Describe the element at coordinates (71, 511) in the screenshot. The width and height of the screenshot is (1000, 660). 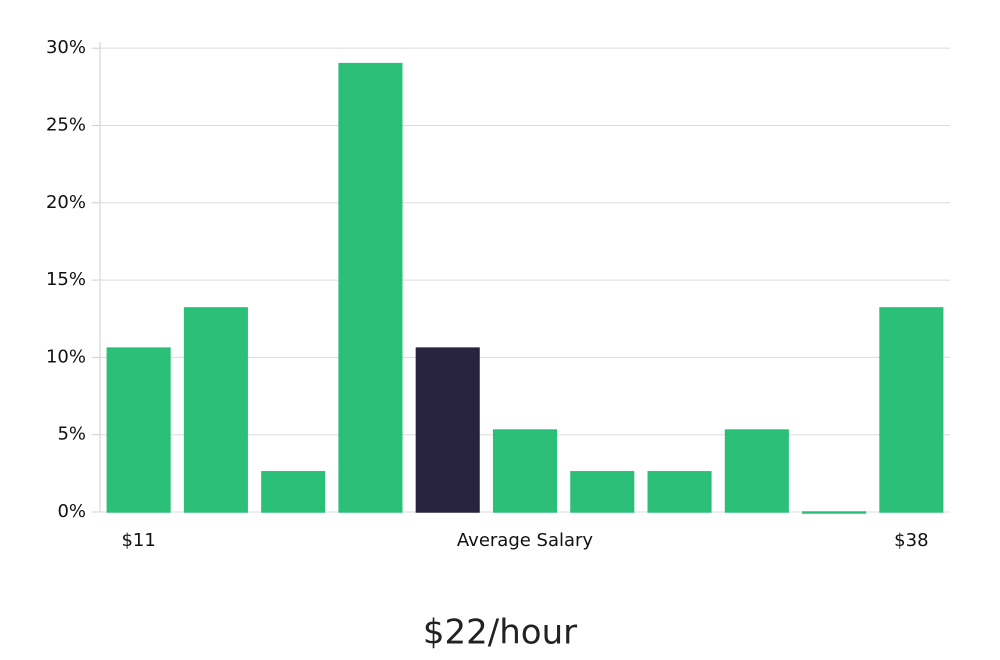
I see `y-tick-label: 0%` at that location.